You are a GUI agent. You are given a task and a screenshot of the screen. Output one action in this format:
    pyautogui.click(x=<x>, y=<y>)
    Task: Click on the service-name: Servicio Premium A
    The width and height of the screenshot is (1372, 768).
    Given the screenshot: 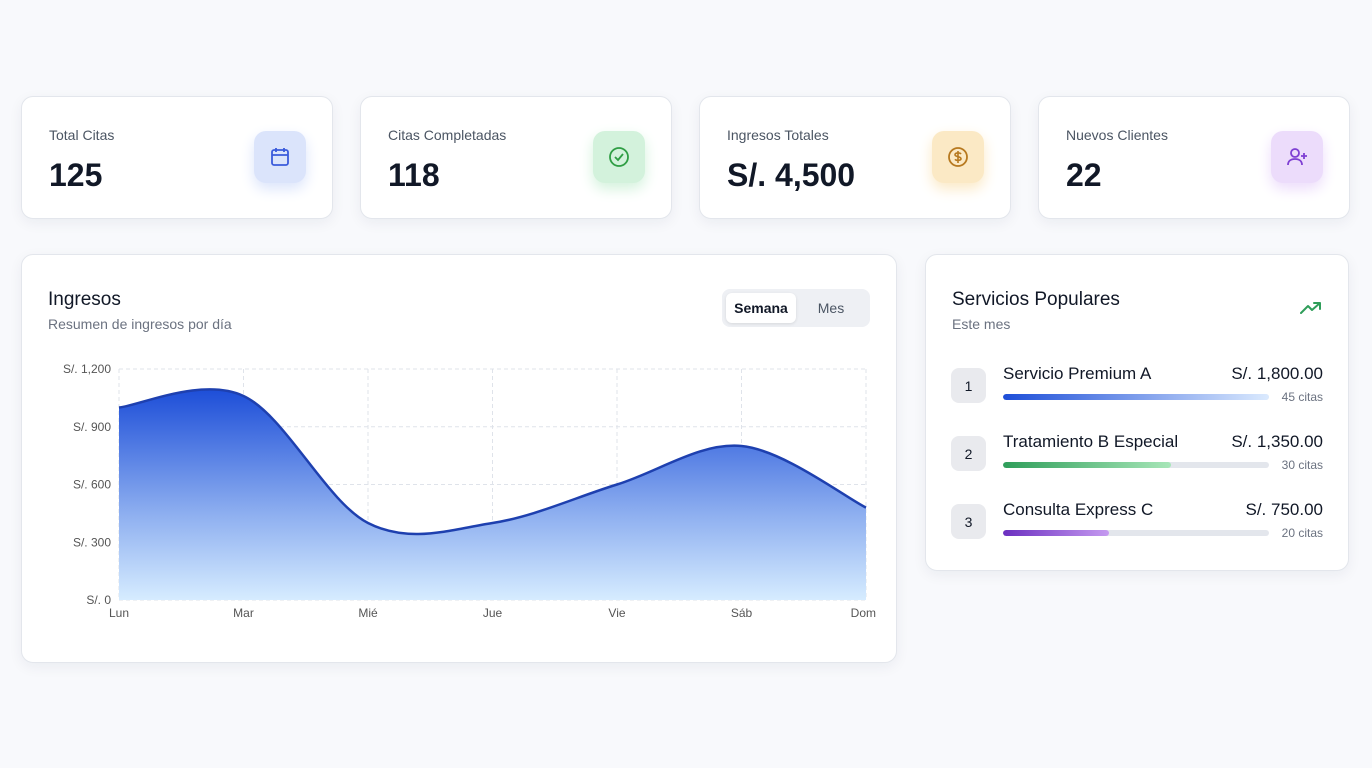 What is the action you would take?
    pyautogui.click(x=1077, y=373)
    